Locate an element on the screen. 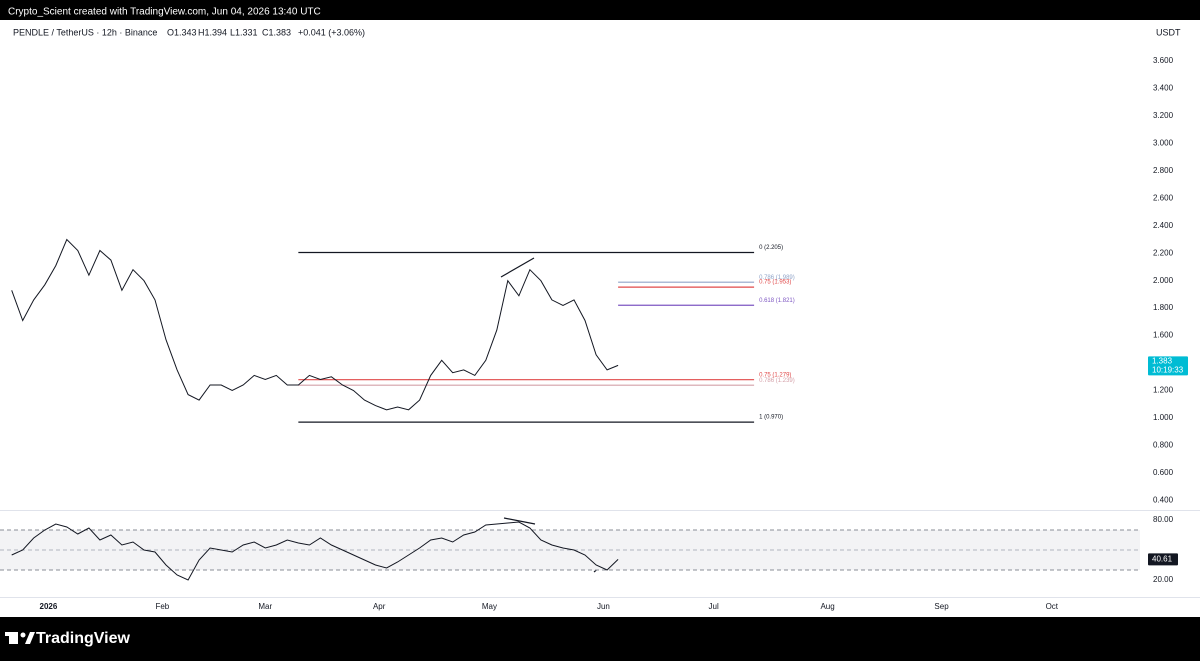  x-tick-label: Mar is located at coordinates (265, 606).